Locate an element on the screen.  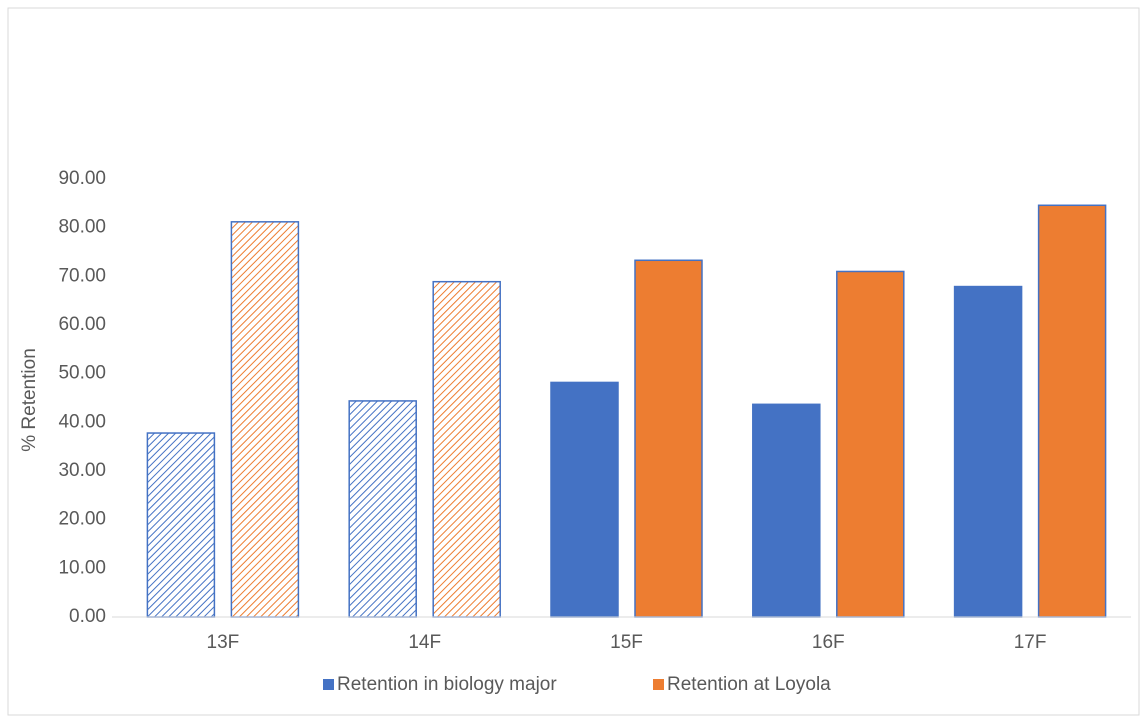
y-tick-label: 80.00 is located at coordinates (82, 227).